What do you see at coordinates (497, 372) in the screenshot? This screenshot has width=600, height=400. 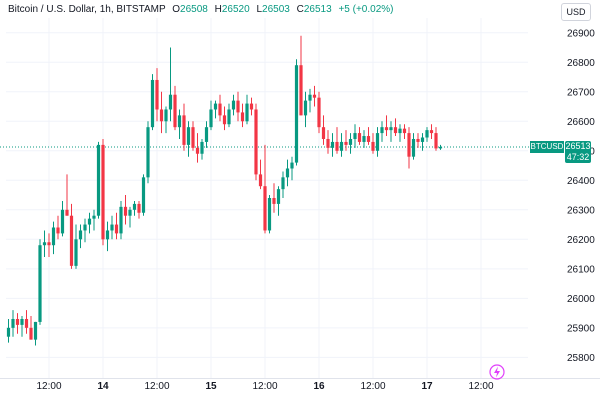 I see `lightning-bolt-icon` at bounding box center [497, 372].